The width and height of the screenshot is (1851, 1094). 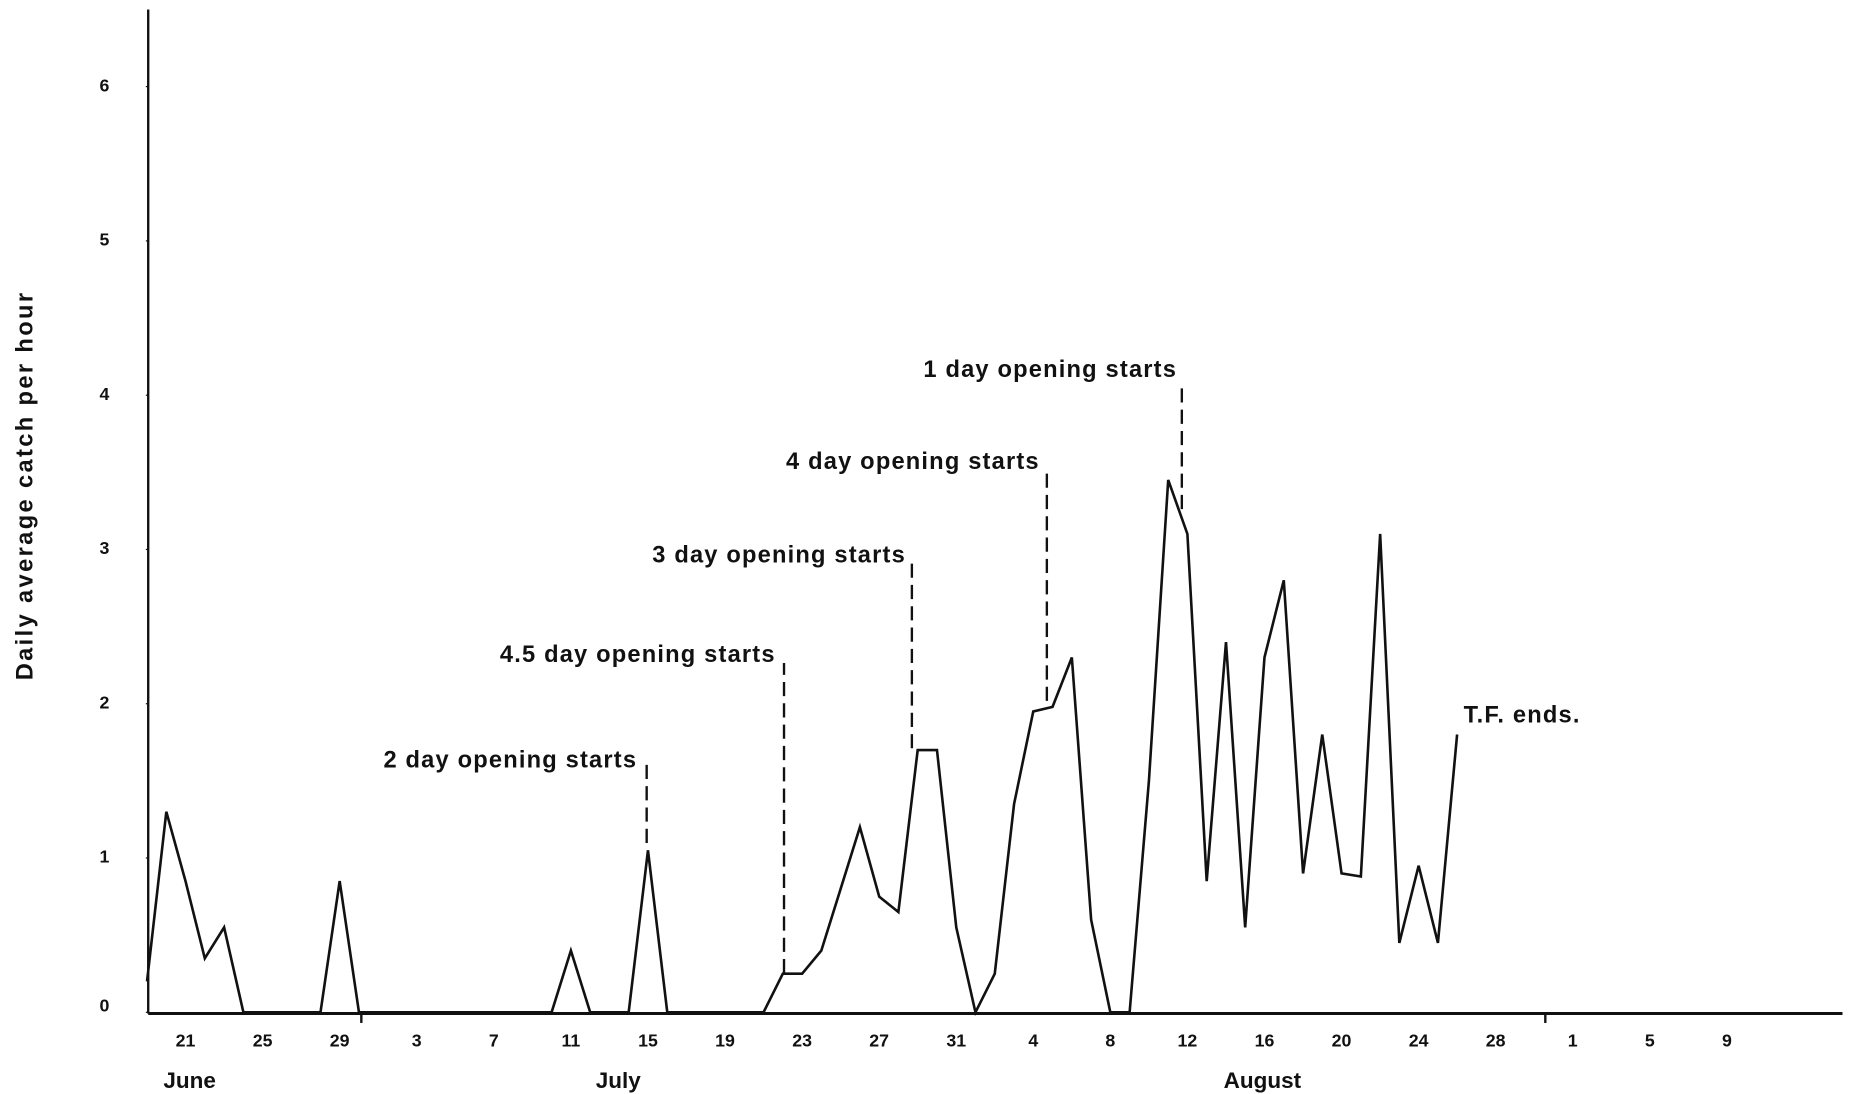 What do you see at coordinates (571, 1041) in the screenshot?
I see `x-tick-label: 11` at bounding box center [571, 1041].